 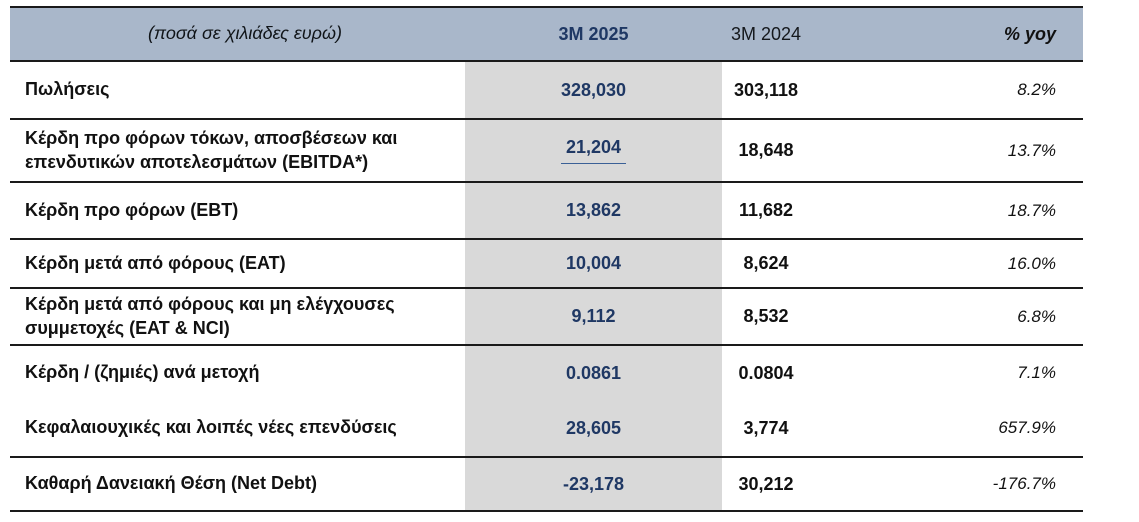 I want to click on table-row-sales: Πωλήσεις 328,030 303,118 8.2%, so click(x=546, y=91).